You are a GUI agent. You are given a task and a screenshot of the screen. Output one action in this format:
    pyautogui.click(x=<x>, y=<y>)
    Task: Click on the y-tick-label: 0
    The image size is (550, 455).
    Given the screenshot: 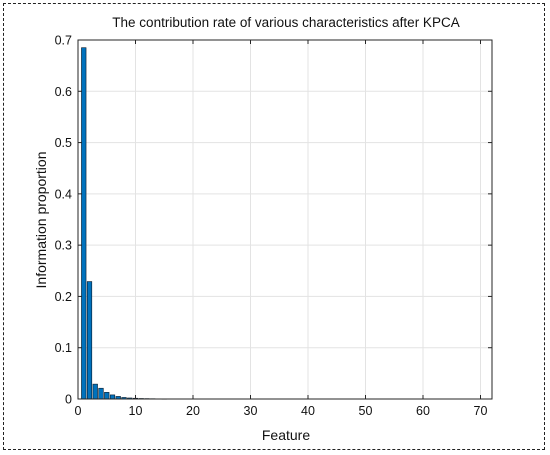 What is the action you would take?
    pyautogui.click(x=68, y=400)
    